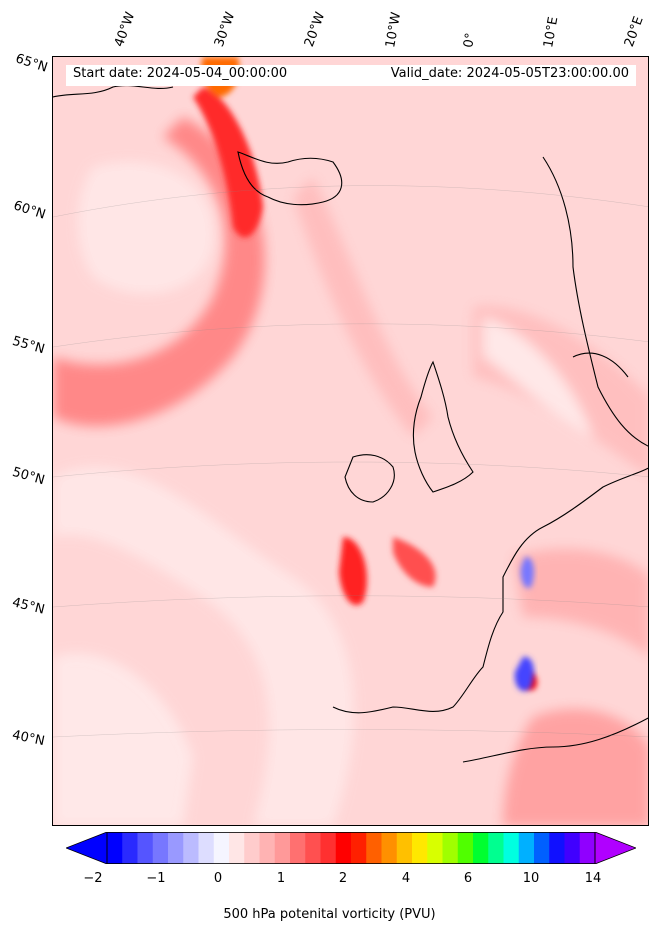 The height and width of the screenshot is (936, 659). What do you see at coordinates (125, 29) in the screenshot?
I see `lon-label-40w: 40°W` at bounding box center [125, 29].